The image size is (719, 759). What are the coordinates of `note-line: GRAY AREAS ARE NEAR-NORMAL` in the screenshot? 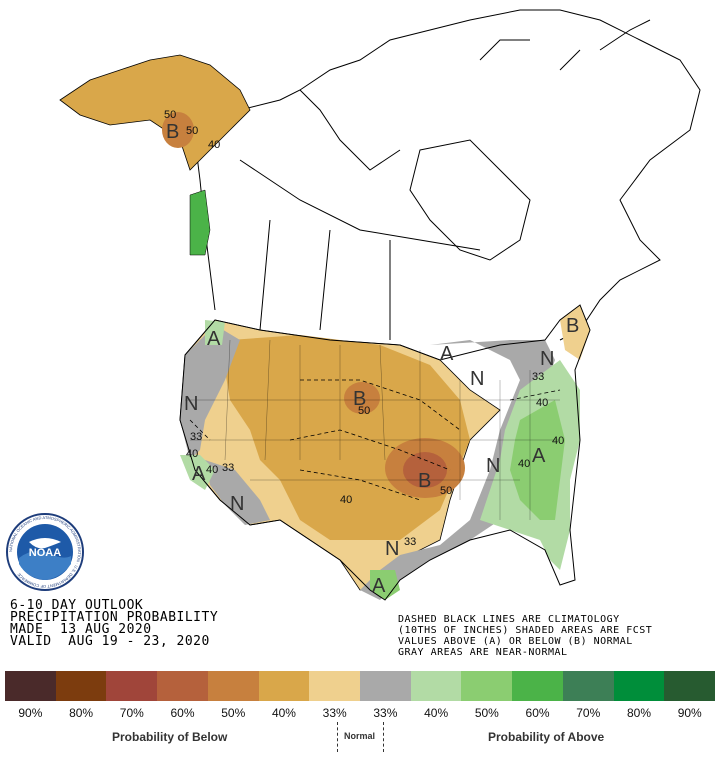 It's located at (483, 652).